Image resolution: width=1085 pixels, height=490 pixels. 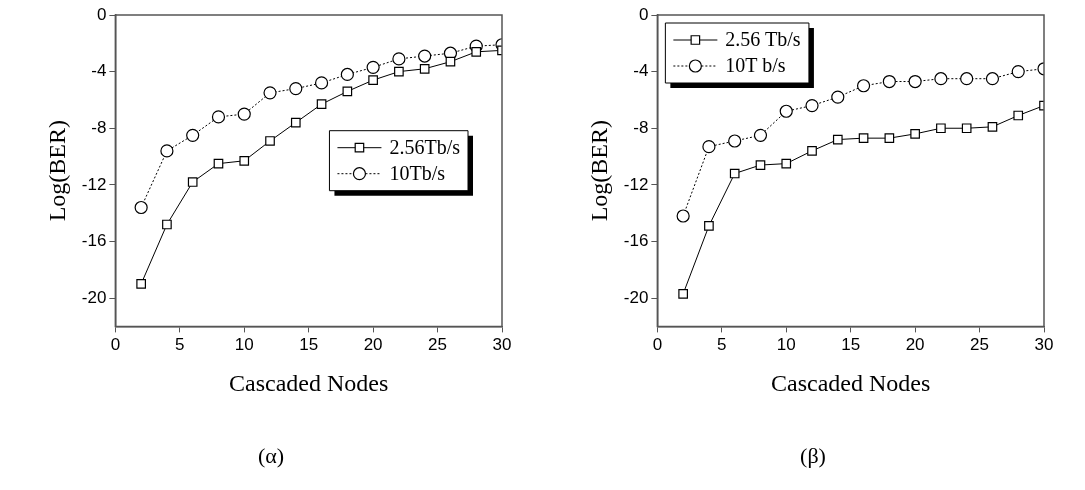 What do you see at coordinates (271, 455) in the screenshot?
I see `text: (α)` at bounding box center [271, 455].